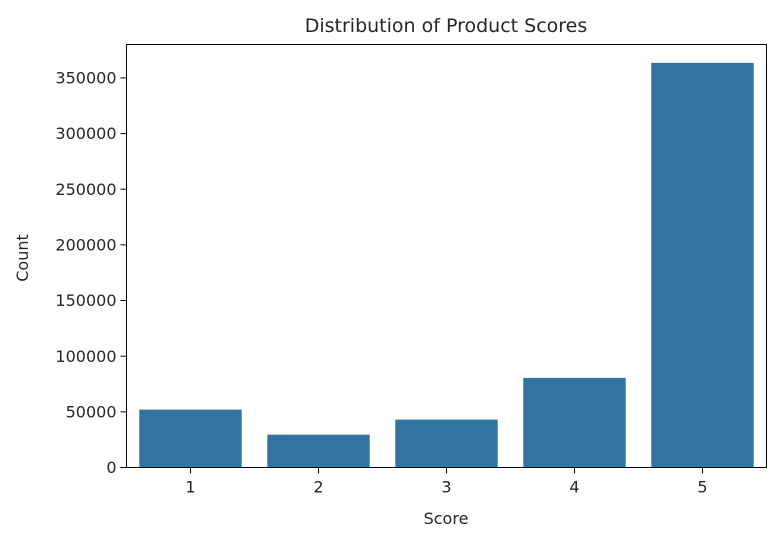 This screenshot has width=771, height=539. Describe the element at coordinates (85, 300) in the screenshot. I see `y-tick-label: 150000` at that location.